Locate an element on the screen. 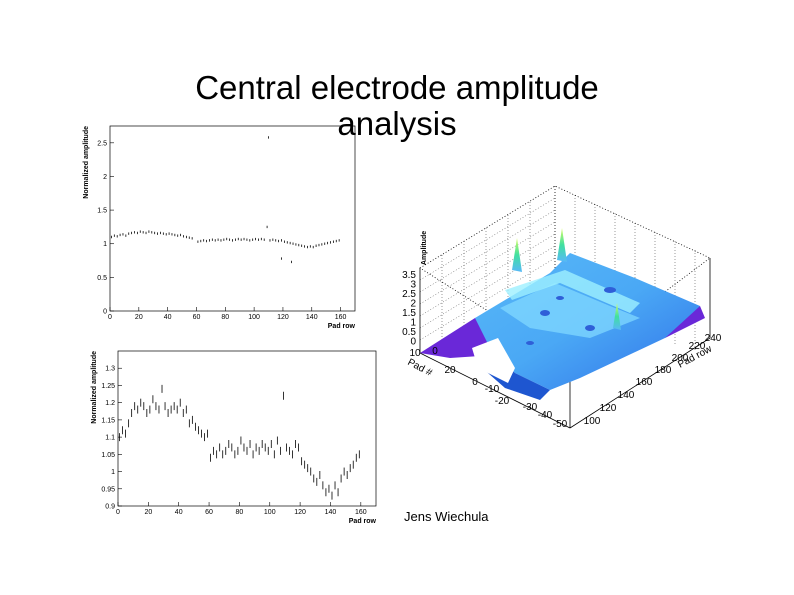 The image size is (794, 595). surface-spots is located at coordinates (571, 316).